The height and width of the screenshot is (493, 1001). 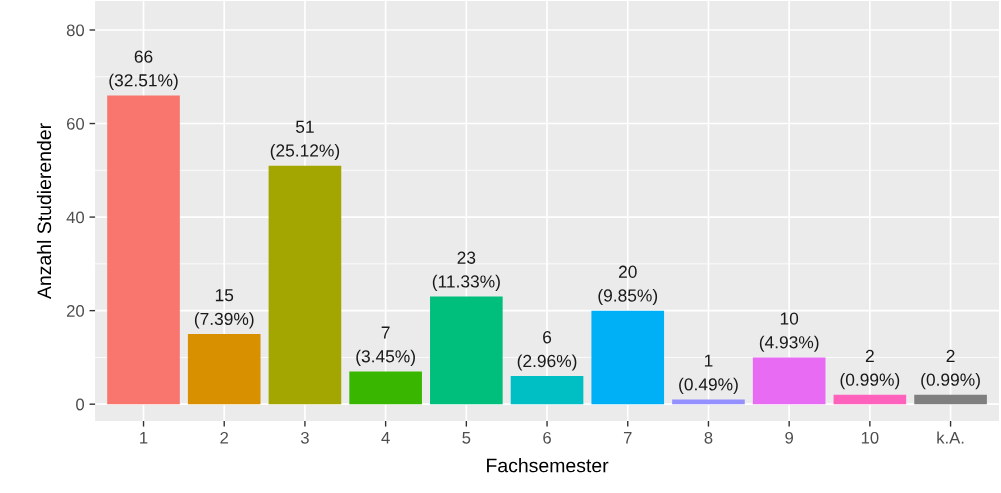 What do you see at coordinates (466, 271) in the screenshot?
I see `data-label: 23 (11.33%)` at bounding box center [466, 271].